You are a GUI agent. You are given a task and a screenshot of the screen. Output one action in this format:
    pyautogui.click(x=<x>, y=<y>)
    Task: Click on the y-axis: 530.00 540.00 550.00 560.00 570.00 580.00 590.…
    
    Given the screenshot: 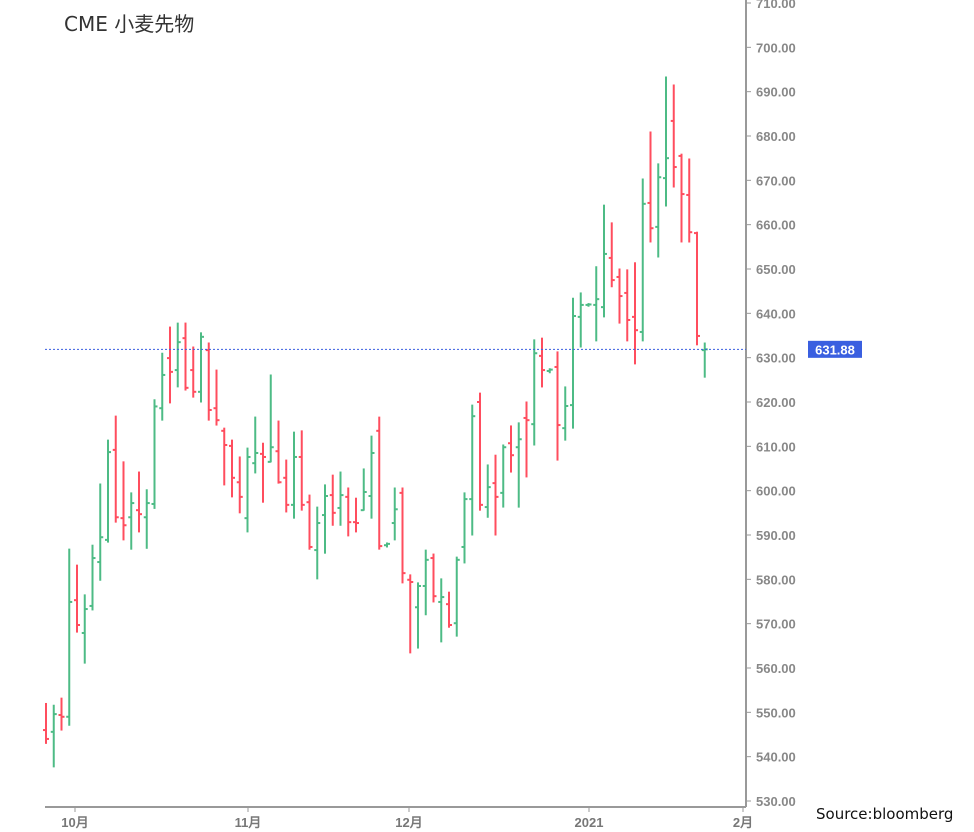 What is the action you would take?
    pyautogui.click(x=771, y=404)
    